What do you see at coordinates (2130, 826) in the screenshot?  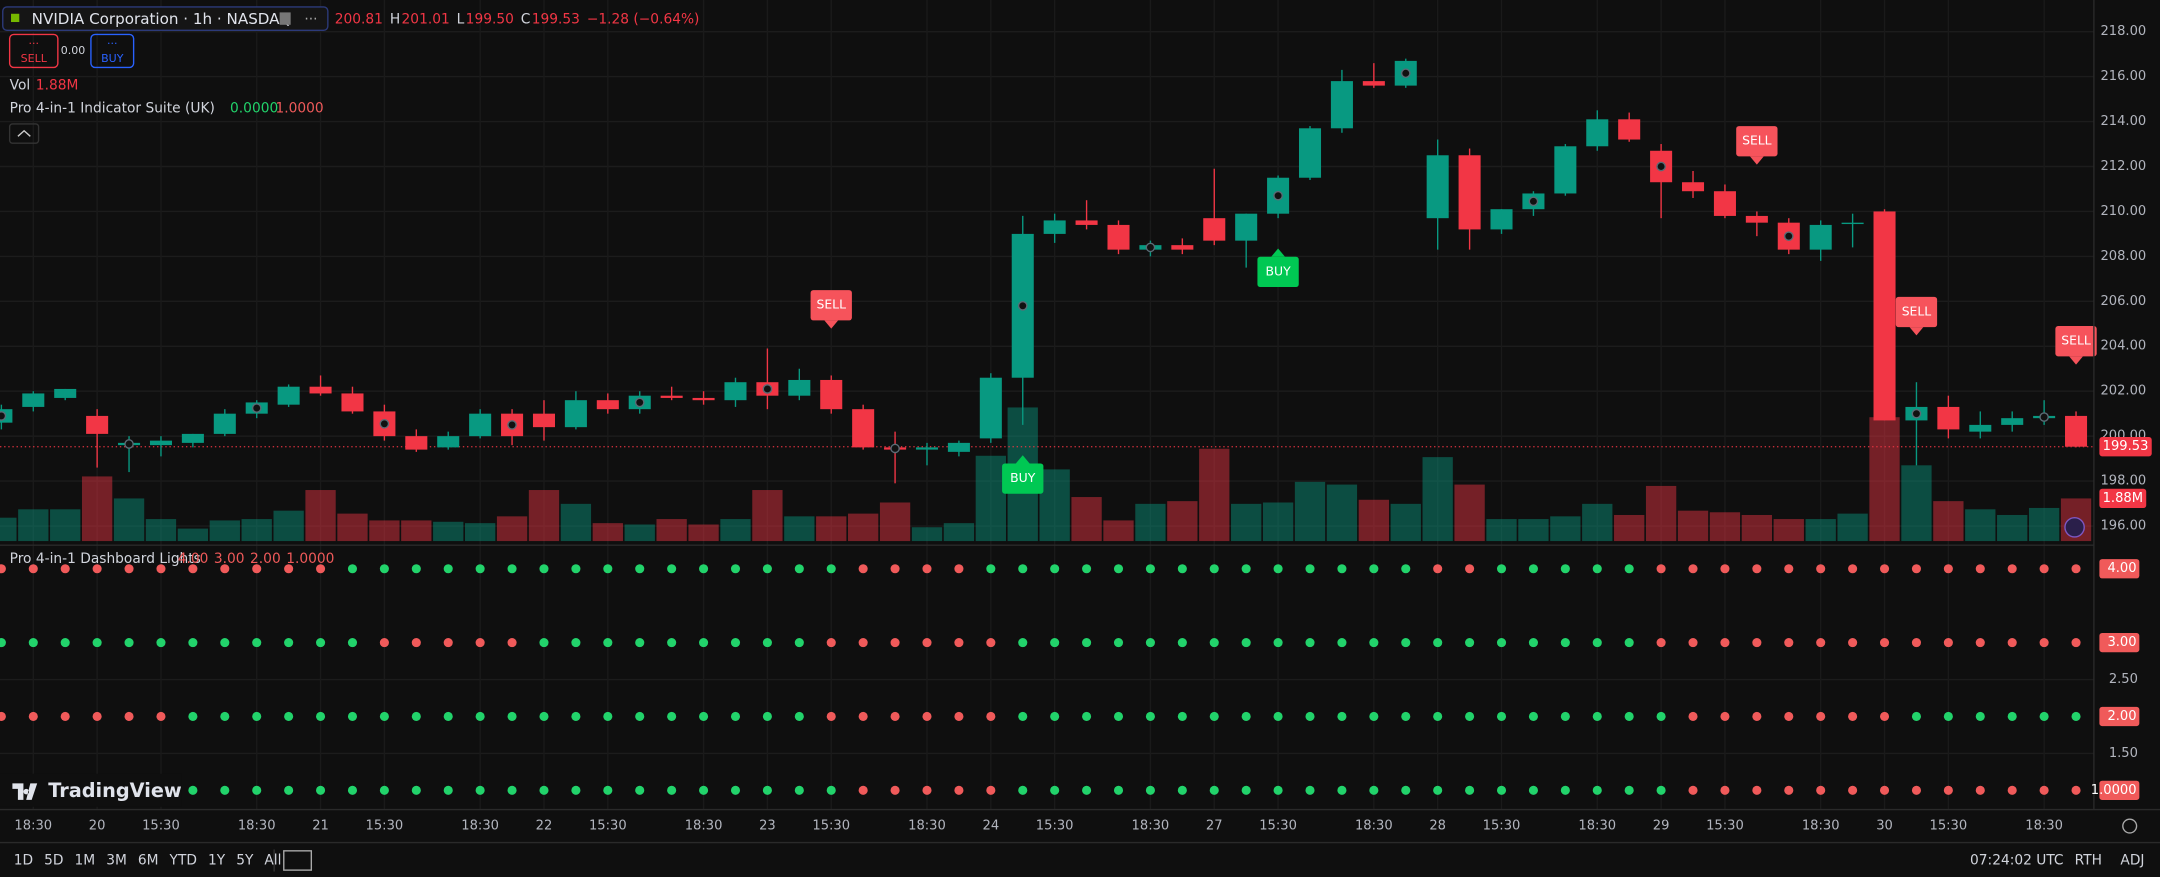 I see `settings-icon` at bounding box center [2130, 826].